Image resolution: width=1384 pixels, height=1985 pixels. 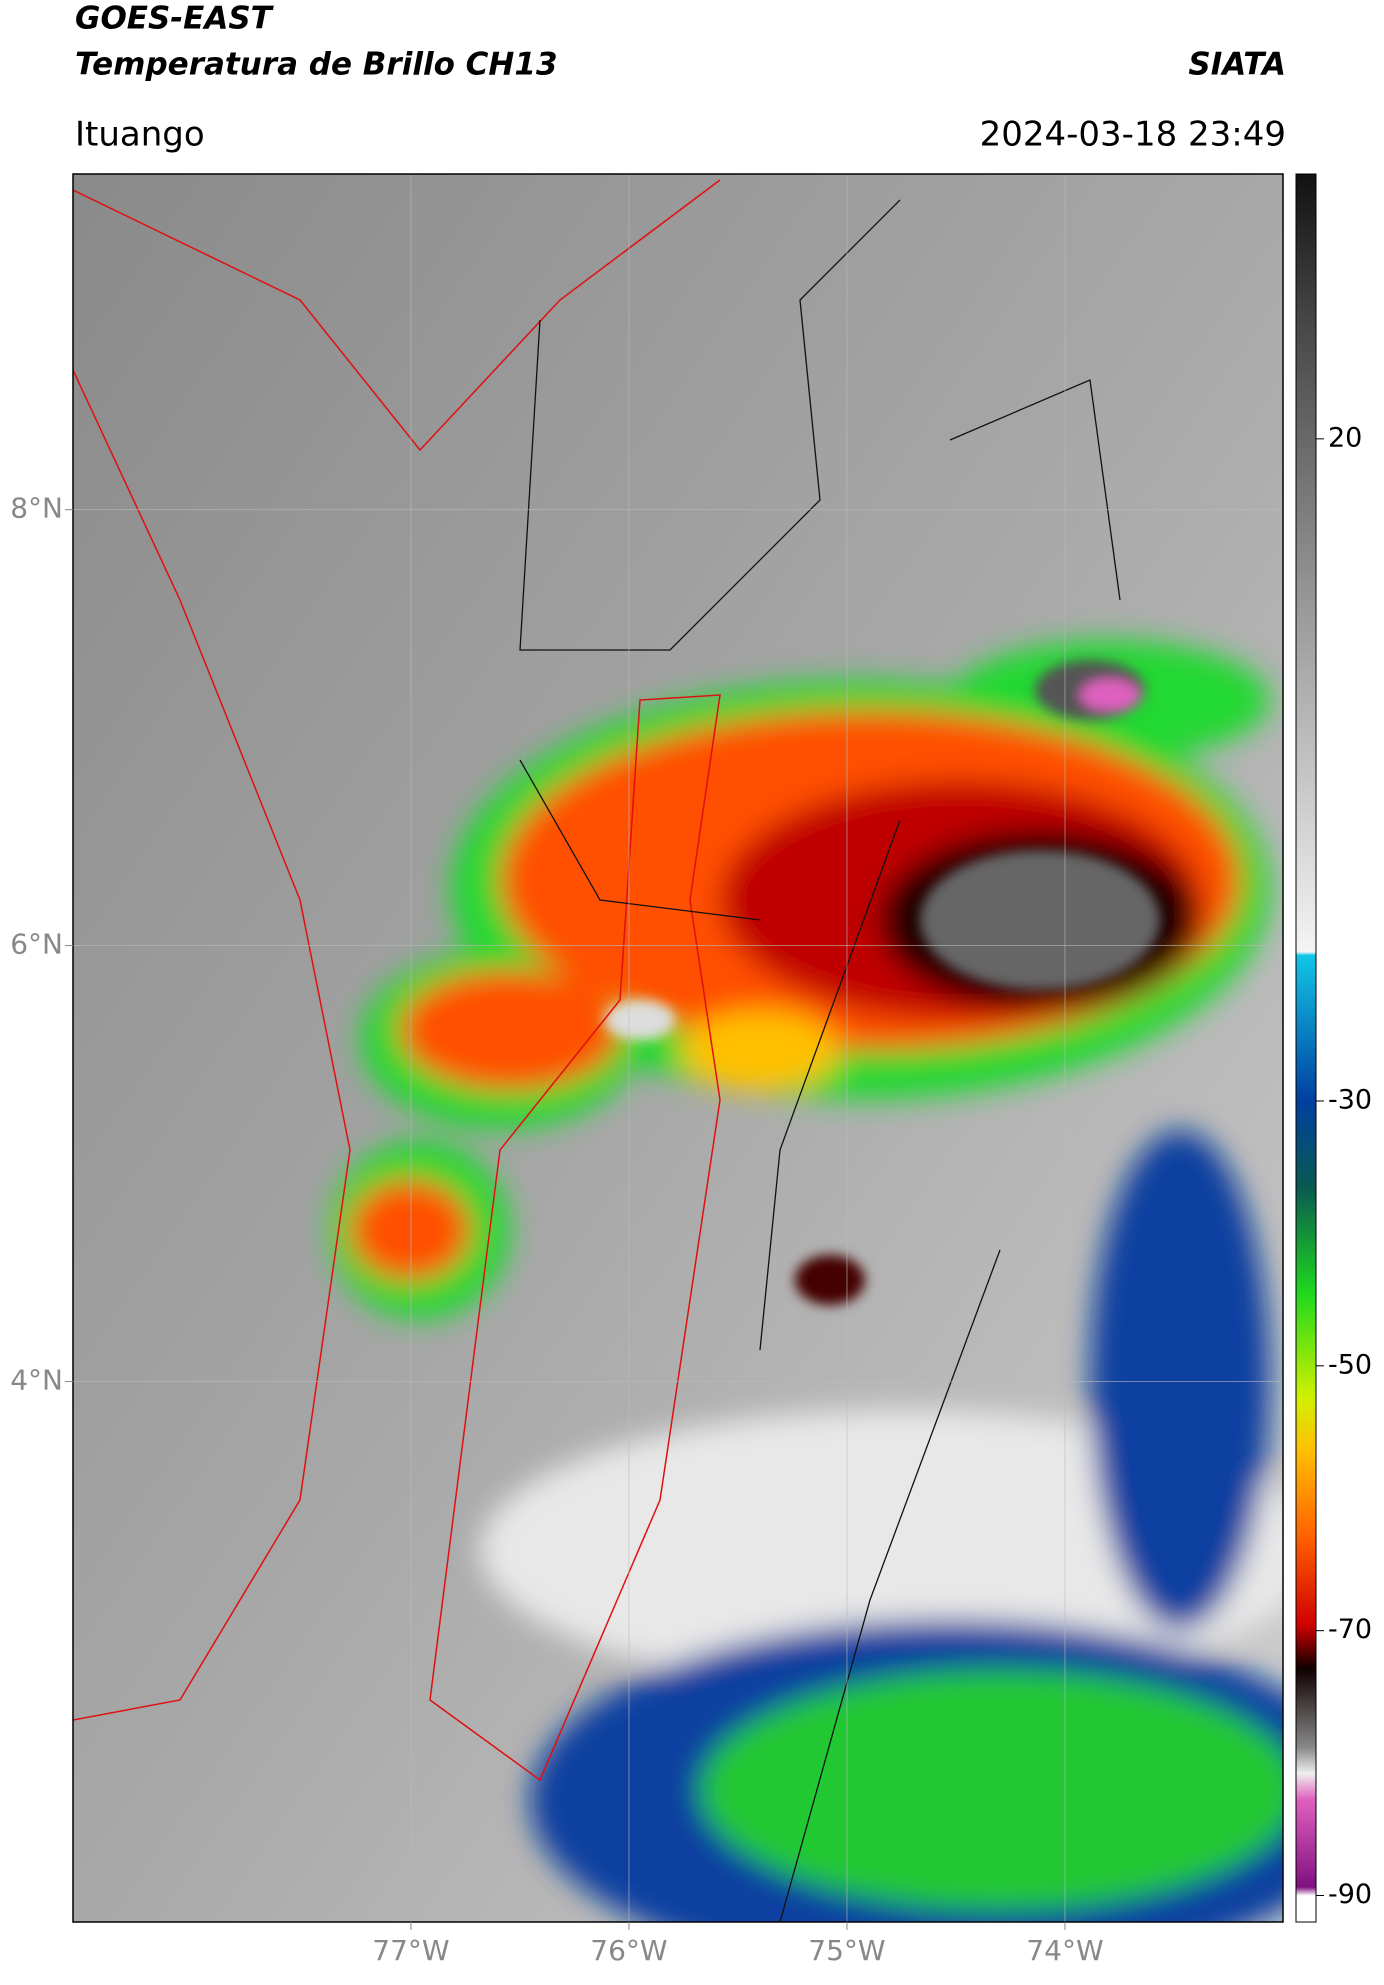 I want to click on colorbar-label: -30, so click(x=1350, y=1099).